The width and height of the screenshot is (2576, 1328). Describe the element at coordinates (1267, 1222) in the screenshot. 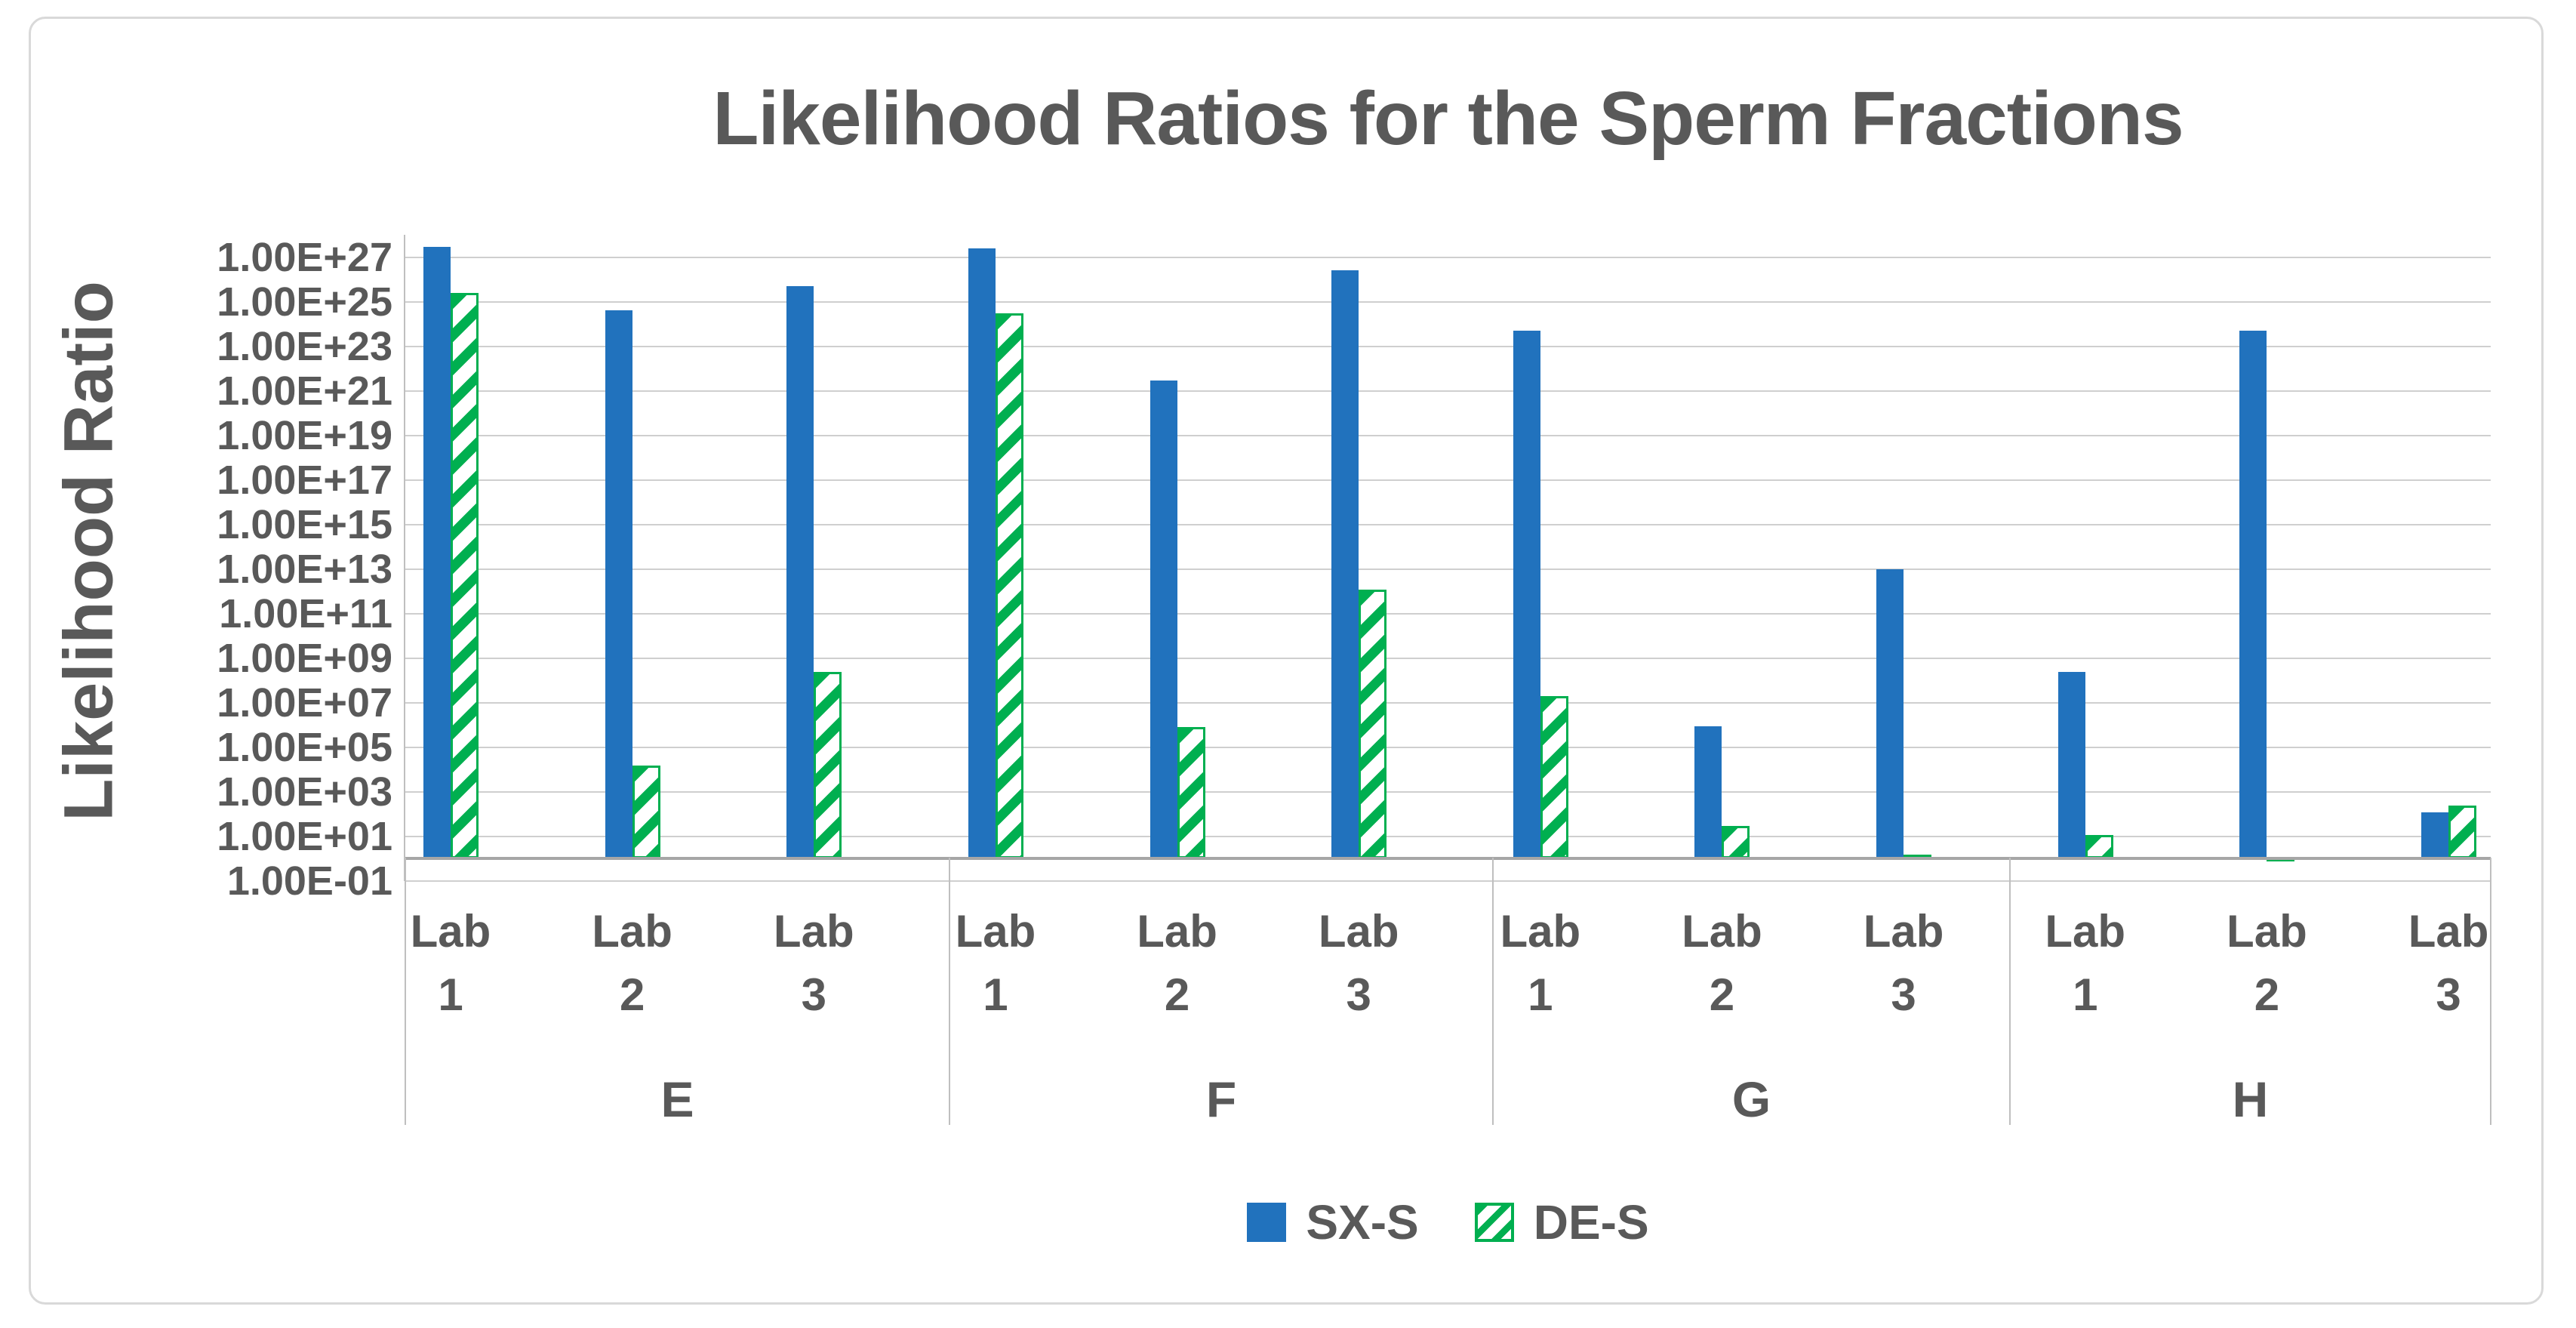

I see `legend-swatch-solid-icon` at that location.